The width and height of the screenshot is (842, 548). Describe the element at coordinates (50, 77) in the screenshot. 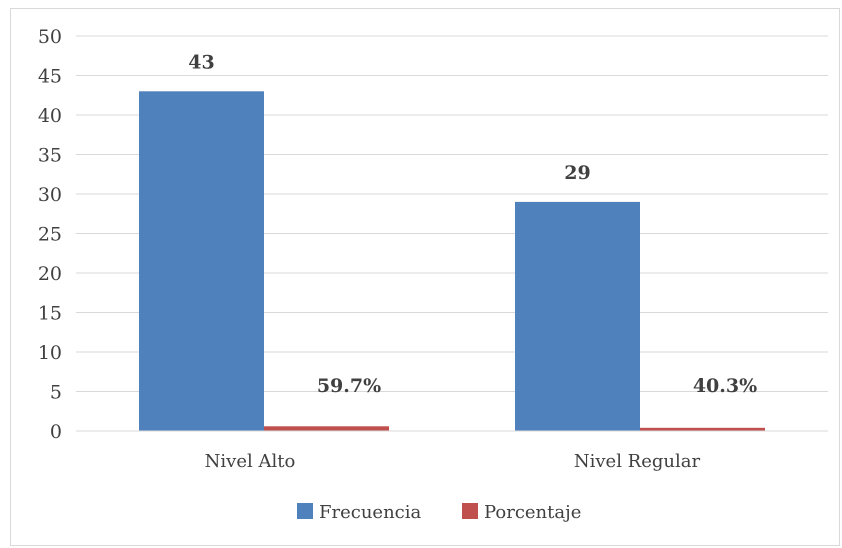

I see `y-tick-label: 45` at that location.